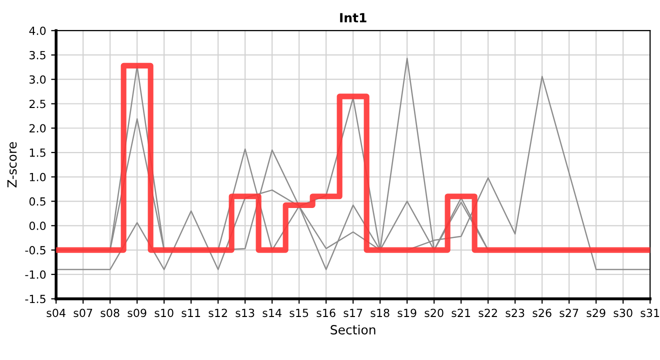 The width and height of the screenshot is (660, 360). Describe the element at coordinates (461, 313) in the screenshot. I see `x-tick-label: s21` at that location.